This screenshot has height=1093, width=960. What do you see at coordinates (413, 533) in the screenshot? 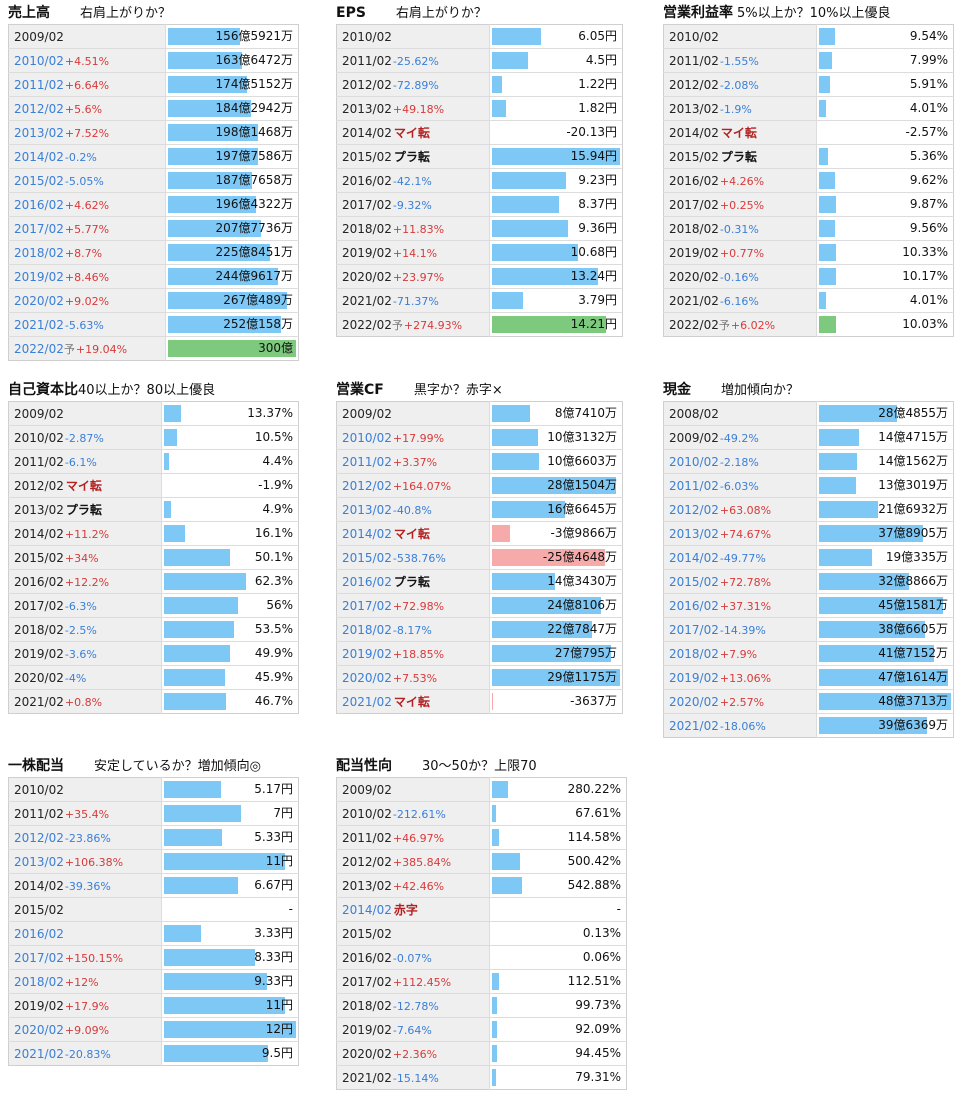
I see `year-cell: 2014/02 マイ転` at bounding box center [413, 533].